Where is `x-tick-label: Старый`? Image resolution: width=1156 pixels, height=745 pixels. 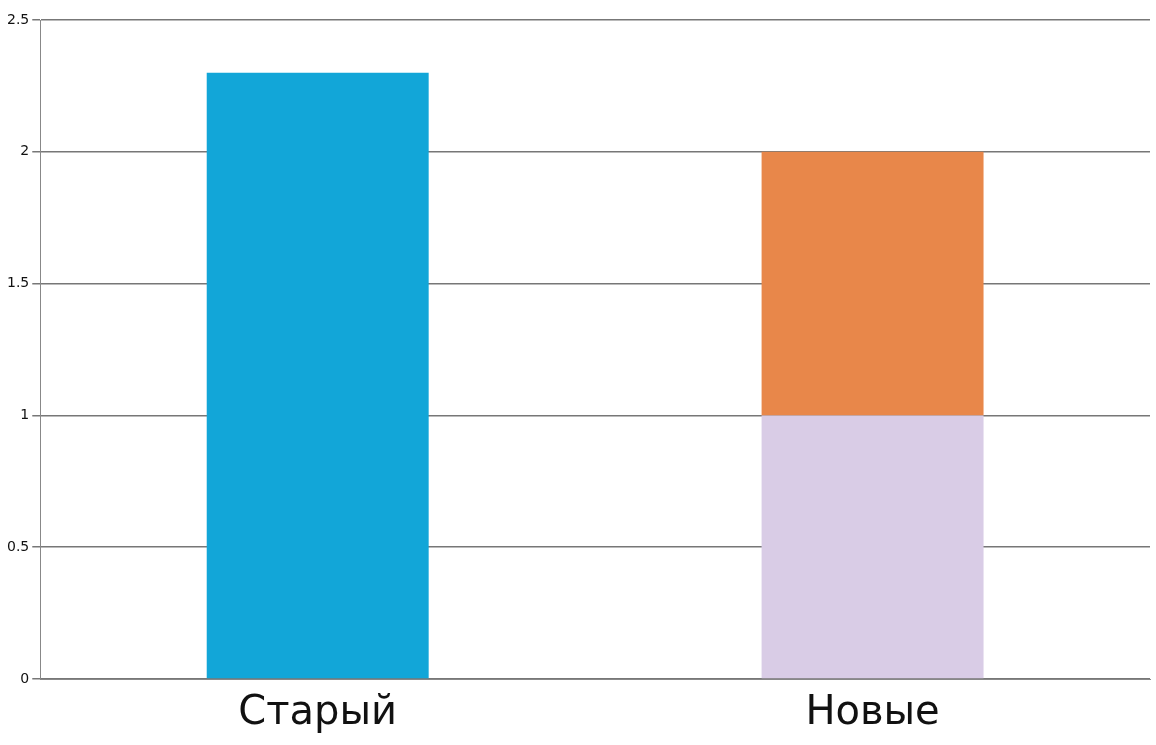 x-tick-label: Старый is located at coordinates (318, 710).